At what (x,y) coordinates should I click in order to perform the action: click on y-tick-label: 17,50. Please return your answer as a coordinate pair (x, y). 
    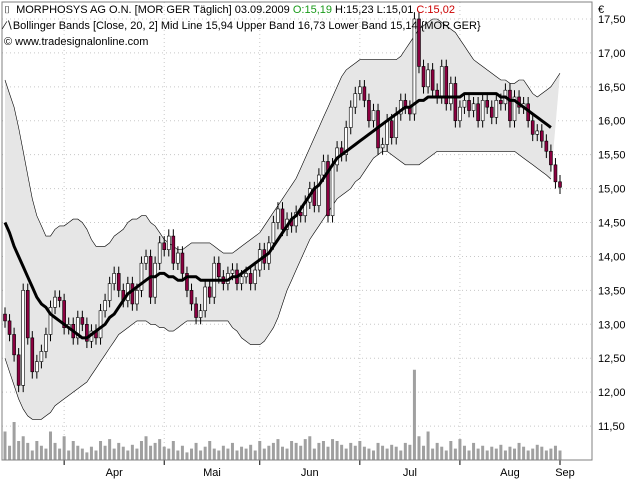
    Looking at the image, I should click on (612, 20).